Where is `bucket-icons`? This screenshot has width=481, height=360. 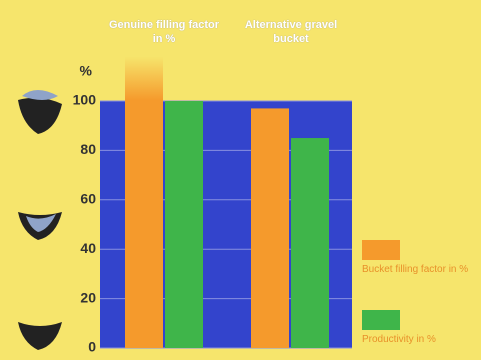
bucket-icons is located at coordinates (40, 220).